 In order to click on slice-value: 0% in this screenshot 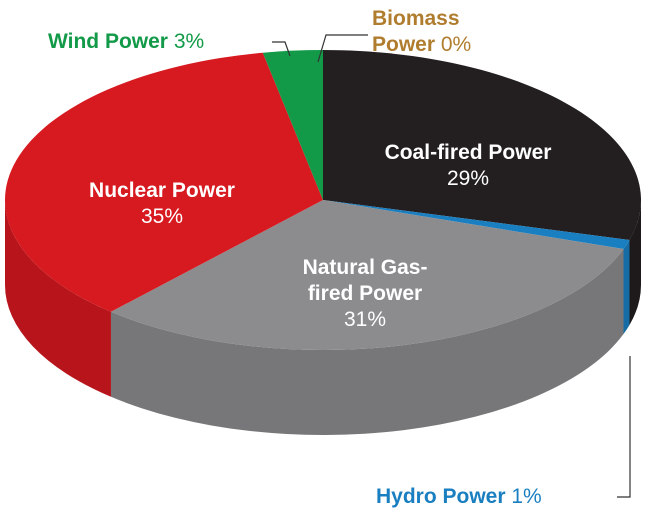, I will do `click(456, 44)`.